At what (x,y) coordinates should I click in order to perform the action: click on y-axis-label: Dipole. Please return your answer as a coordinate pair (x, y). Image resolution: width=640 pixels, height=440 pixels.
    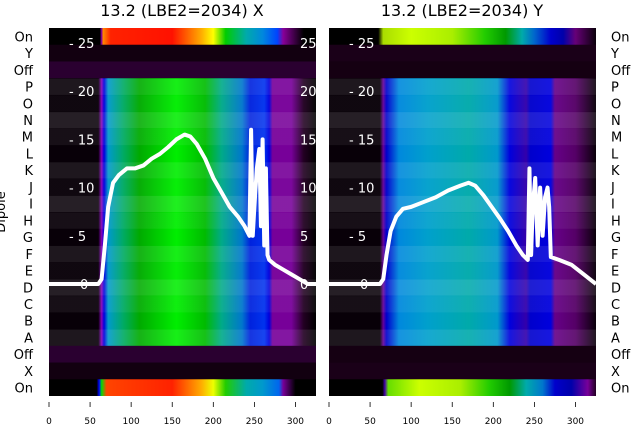
    Looking at the image, I should click on (4, 211).